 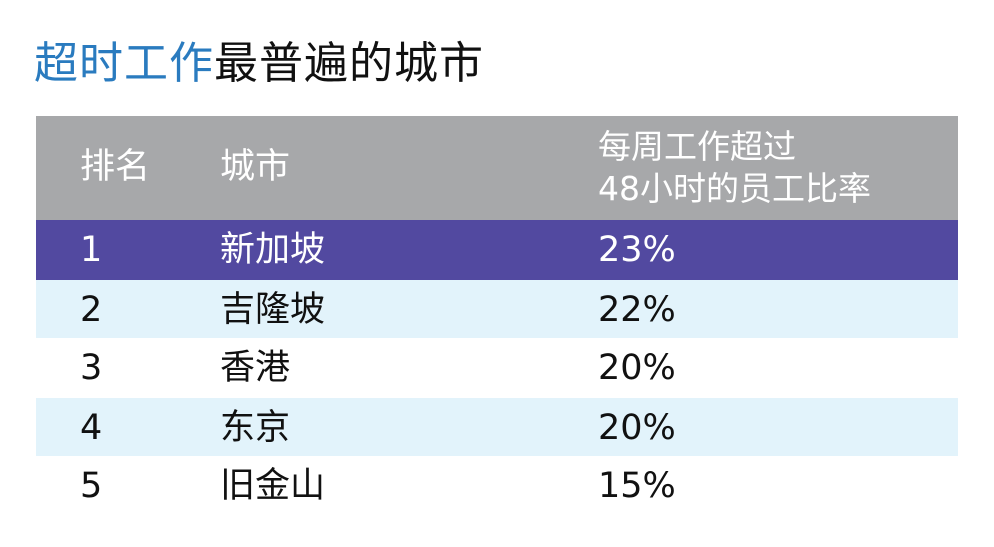 I want to click on city-cell: 新加坡, so click(x=273, y=250).